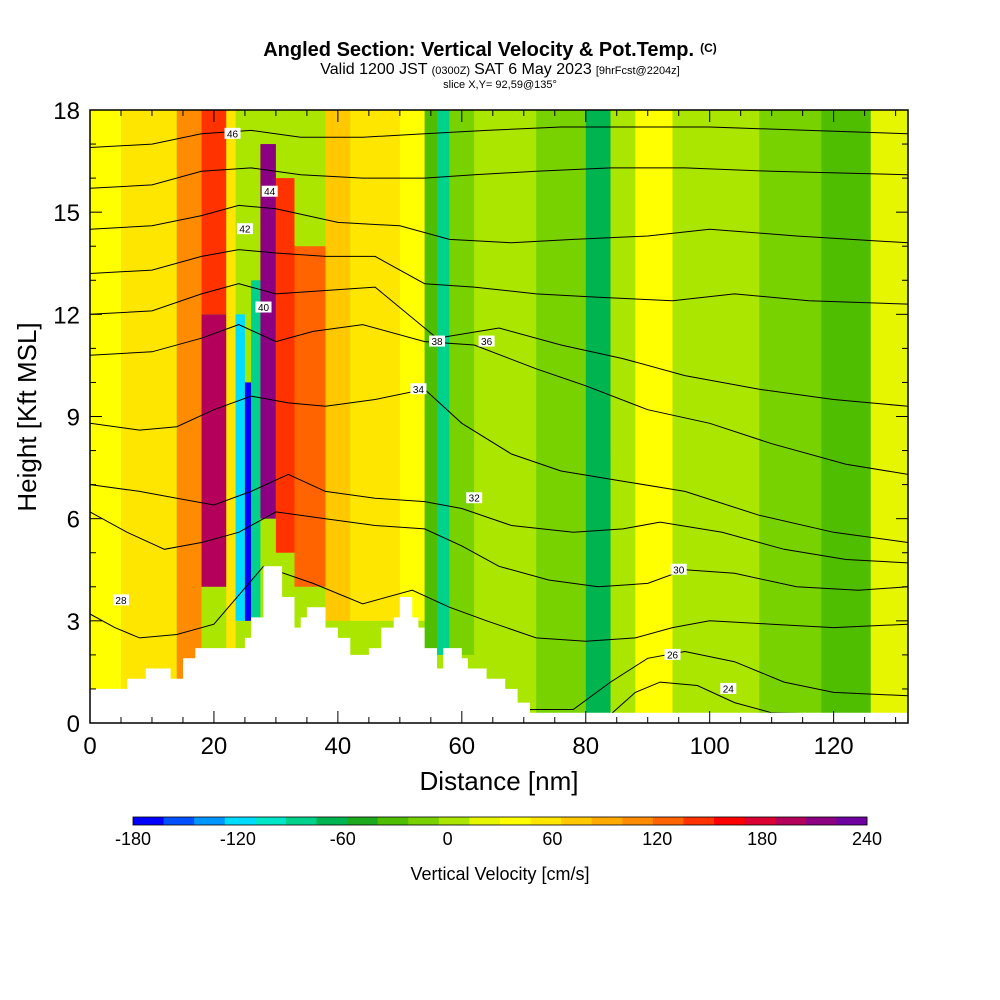 The image size is (1000, 1000). I want to click on colorbar-tick-label: 180, so click(762, 839).